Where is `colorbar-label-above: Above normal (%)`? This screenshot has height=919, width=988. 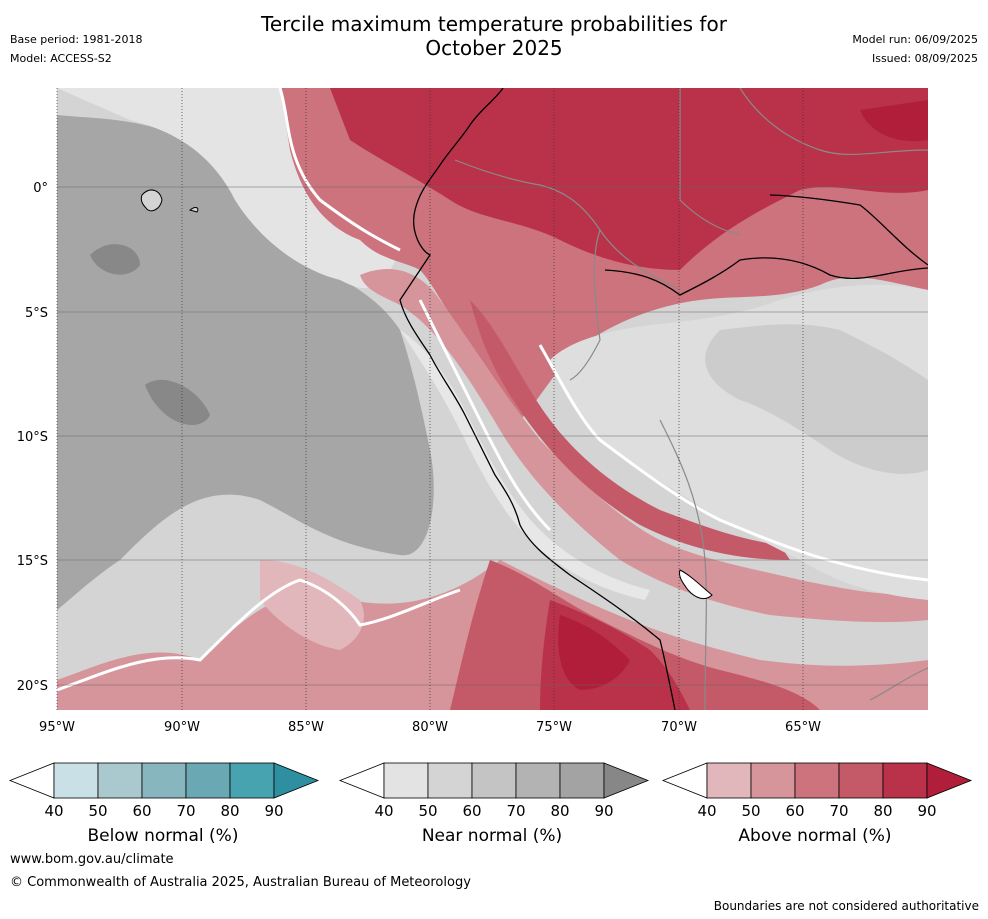 colorbar-label-above: Above normal (%) is located at coordinates (815, 836).